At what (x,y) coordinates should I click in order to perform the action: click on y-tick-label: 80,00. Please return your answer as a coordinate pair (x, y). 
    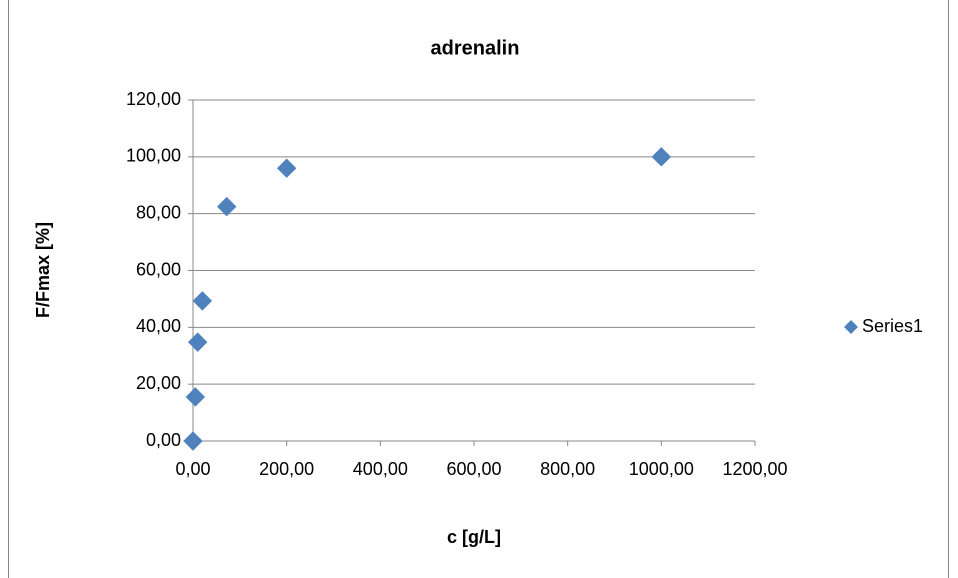
    Looking at the image, I should click on (158, 212).